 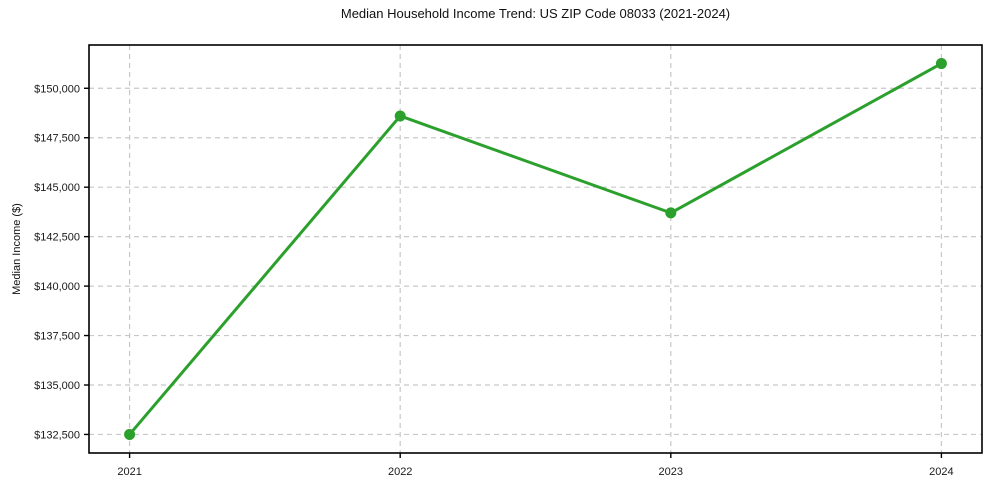 I want to click on y-tick-label: $142,500, so click(x=57, y=238).